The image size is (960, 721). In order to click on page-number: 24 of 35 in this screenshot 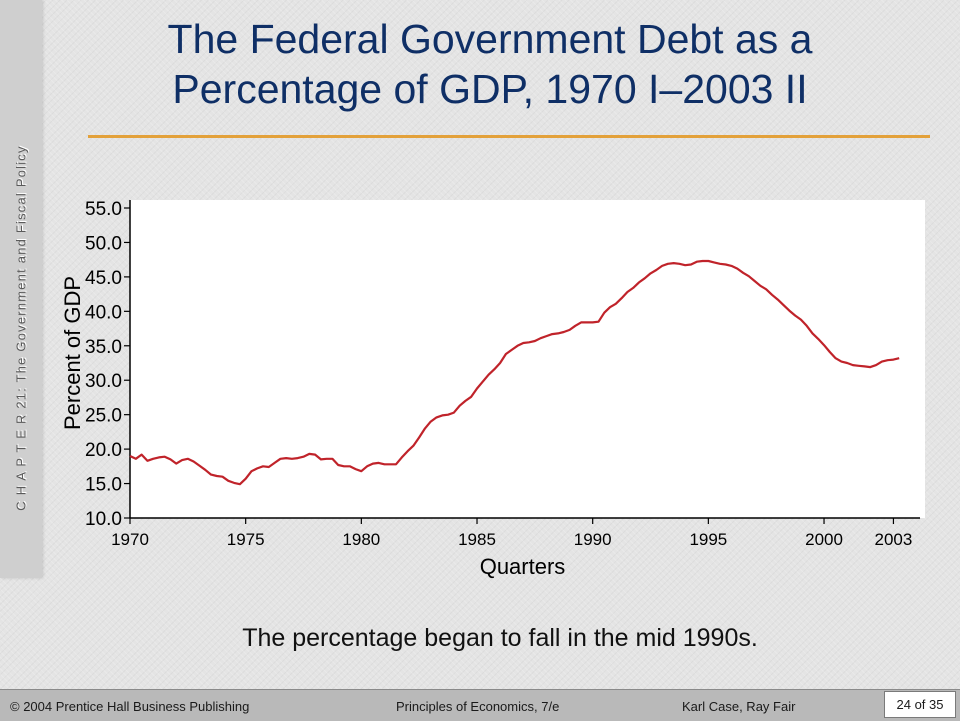, I will do `click(920, 704)`.